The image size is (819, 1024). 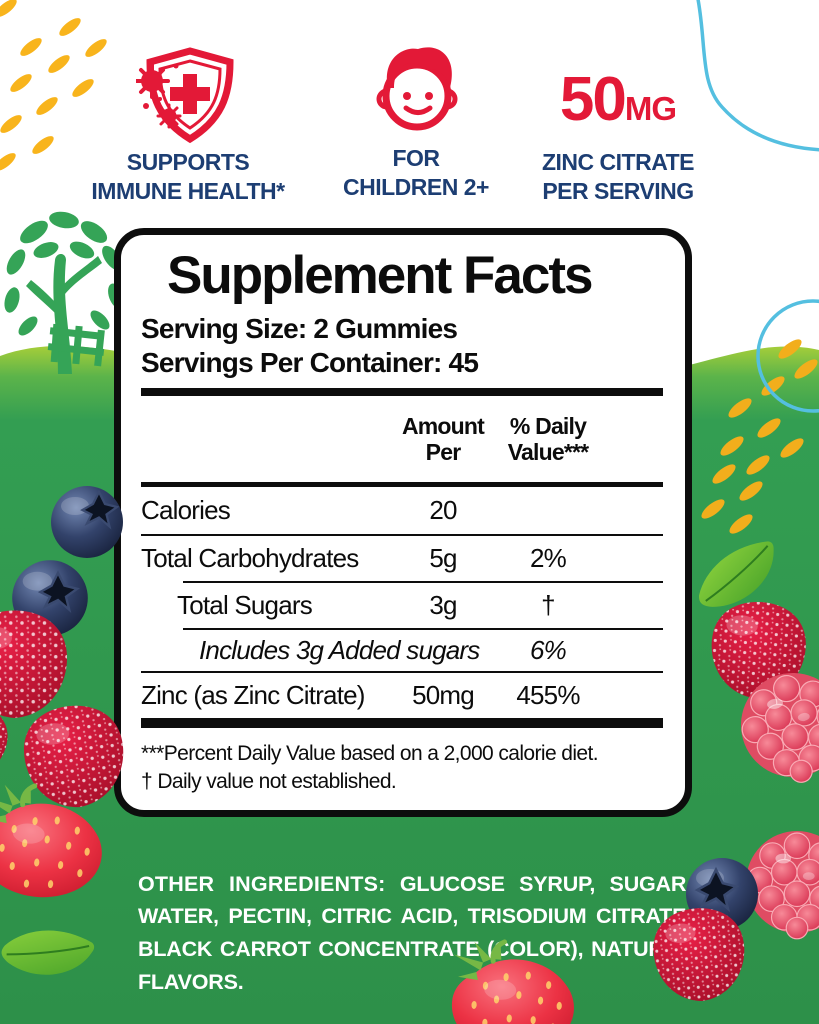 What do you see at coordinates (299, 510) in the screenshot?
I see `table-row: Calories 20` at bounding box center [299, 510].